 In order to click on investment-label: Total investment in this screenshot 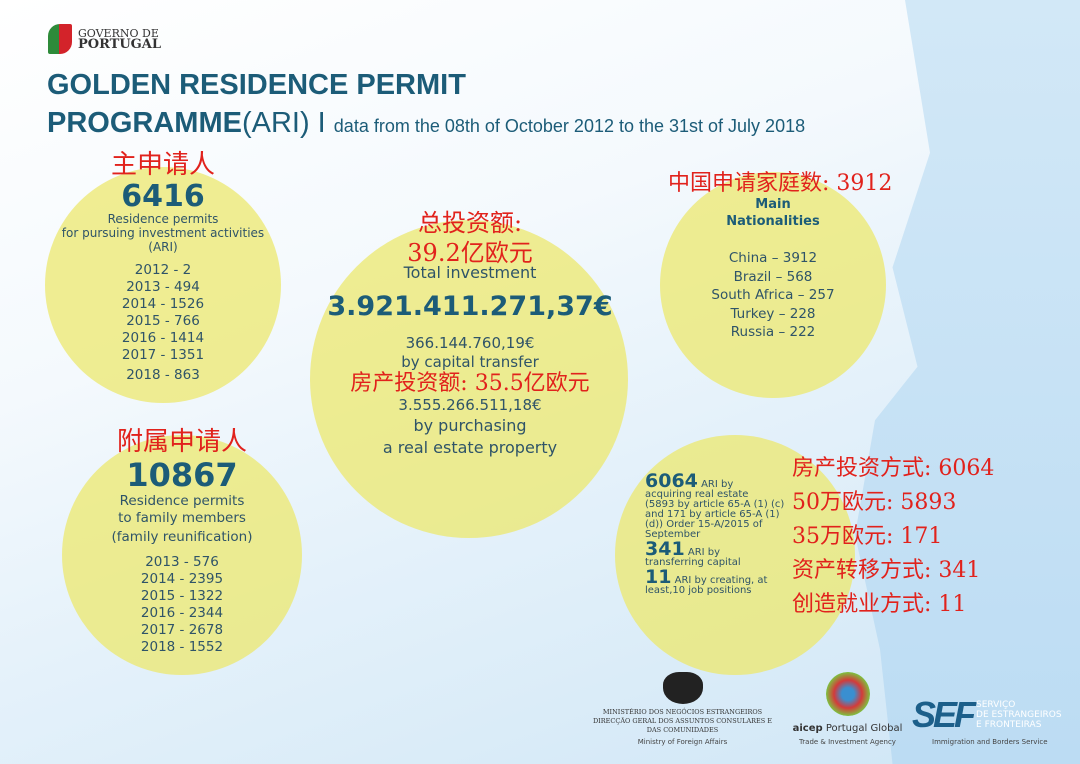, I will do `click(470, 272)`.